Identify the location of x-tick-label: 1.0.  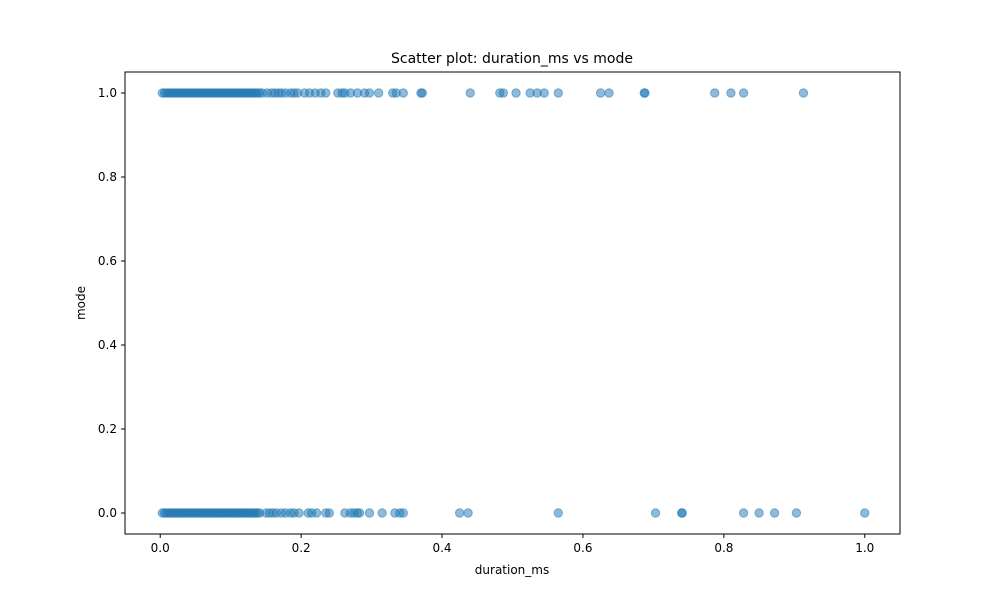
(864, 548).